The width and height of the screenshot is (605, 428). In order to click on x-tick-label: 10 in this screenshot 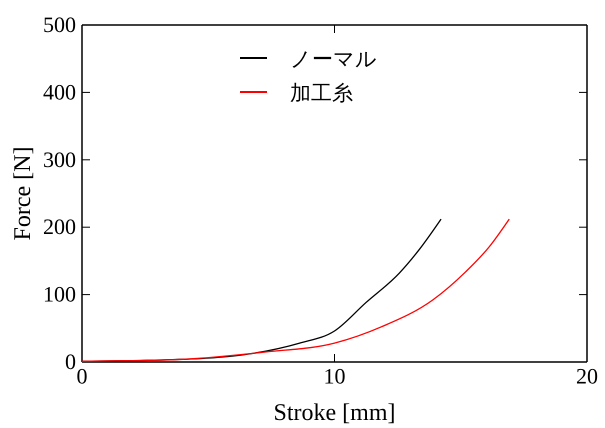, I will do `click(335, 376)`.